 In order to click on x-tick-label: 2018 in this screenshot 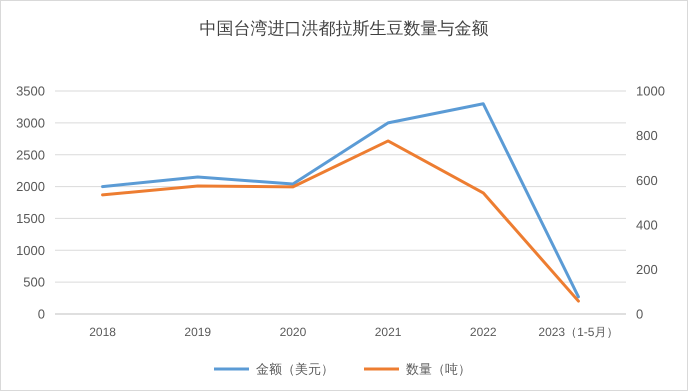, I will do `click(102, 332)`.